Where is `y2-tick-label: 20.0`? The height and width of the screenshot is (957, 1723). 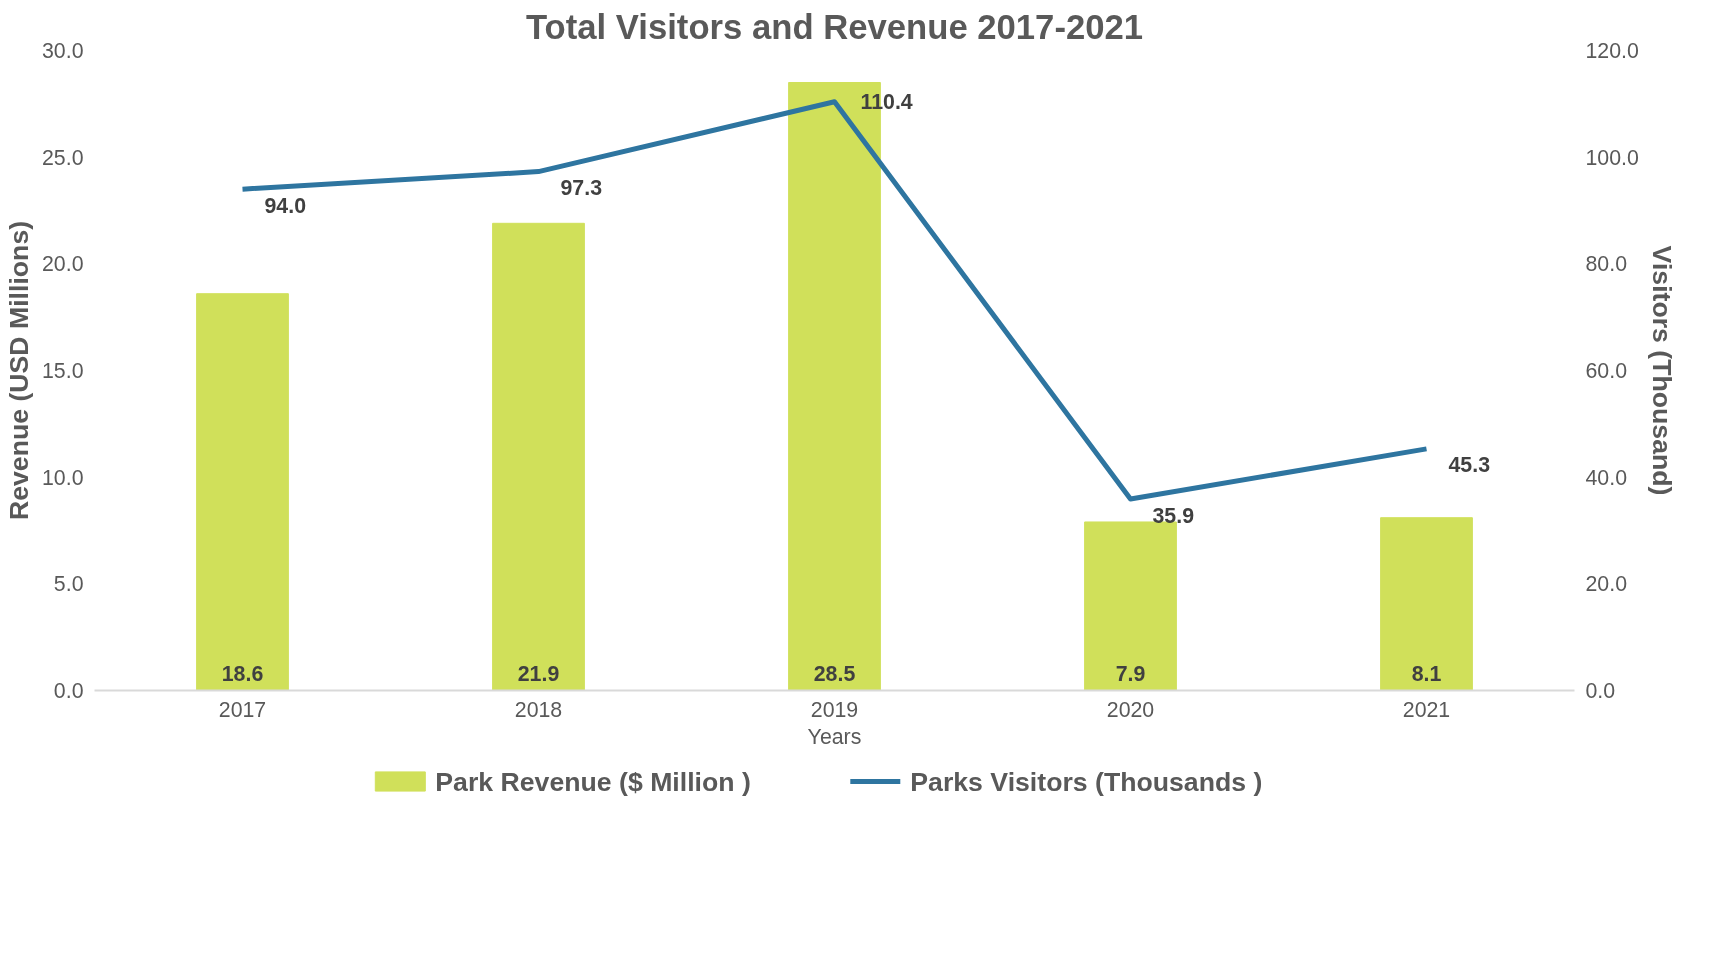
y2-tick-label: 20.0 is located at coordinates (1606, 584).